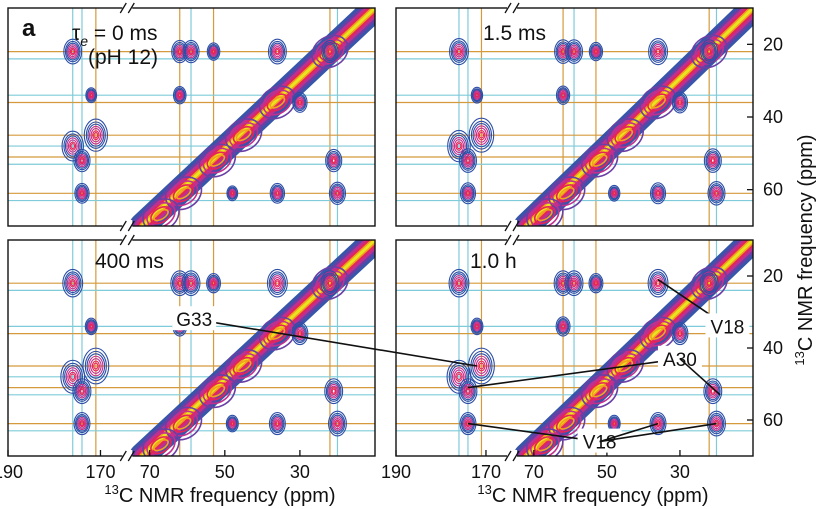 This screenshot has height=509, width=824. Describe the element at coordinates (700, 377) in the screenshot. I see `annotation-leader-line` at that location.